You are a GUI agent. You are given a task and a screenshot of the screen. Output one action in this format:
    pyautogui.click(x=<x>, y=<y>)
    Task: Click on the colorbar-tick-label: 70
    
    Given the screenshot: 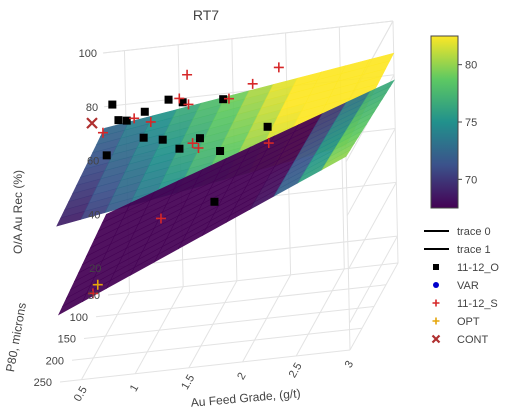 What is the action you would take?
    pyautogui.click(x=471, y=180)
    